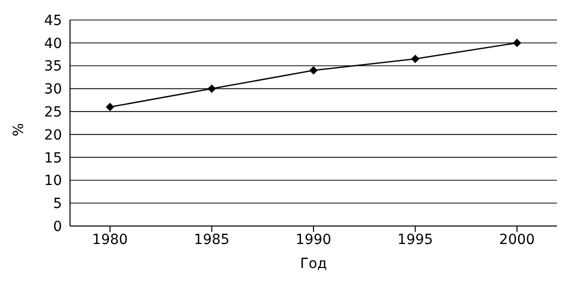 Image resolution: width=575 pixels, height=284 pixels. Describe the element at coordinates (110, 240) in the screenshot. I see `x-tick-label: 1980` at that location.